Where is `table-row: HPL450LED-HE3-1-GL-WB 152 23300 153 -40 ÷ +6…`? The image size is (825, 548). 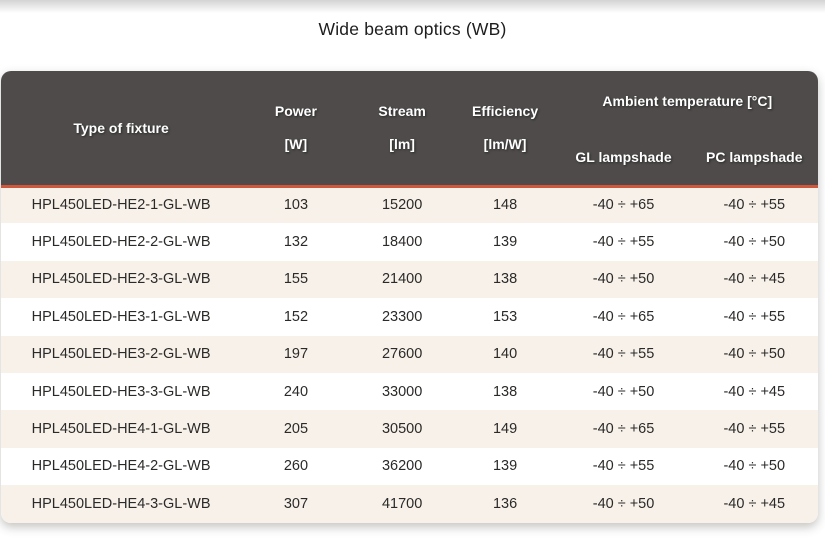 table-row: HPL450LED-HE3-1-GL-WB 152 23300 153 -40 ÷ +6… is located at coordinates (409, 317).